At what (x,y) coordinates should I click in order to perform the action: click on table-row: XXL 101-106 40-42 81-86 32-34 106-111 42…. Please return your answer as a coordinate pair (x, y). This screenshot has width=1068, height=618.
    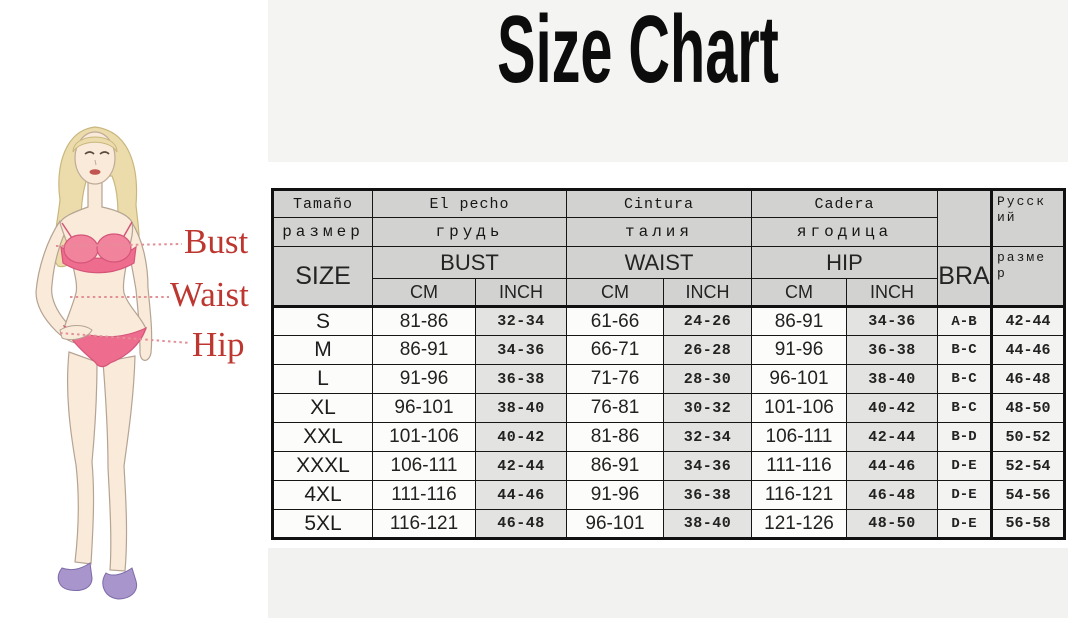
    Looking at the image, I should click on (668, 437).